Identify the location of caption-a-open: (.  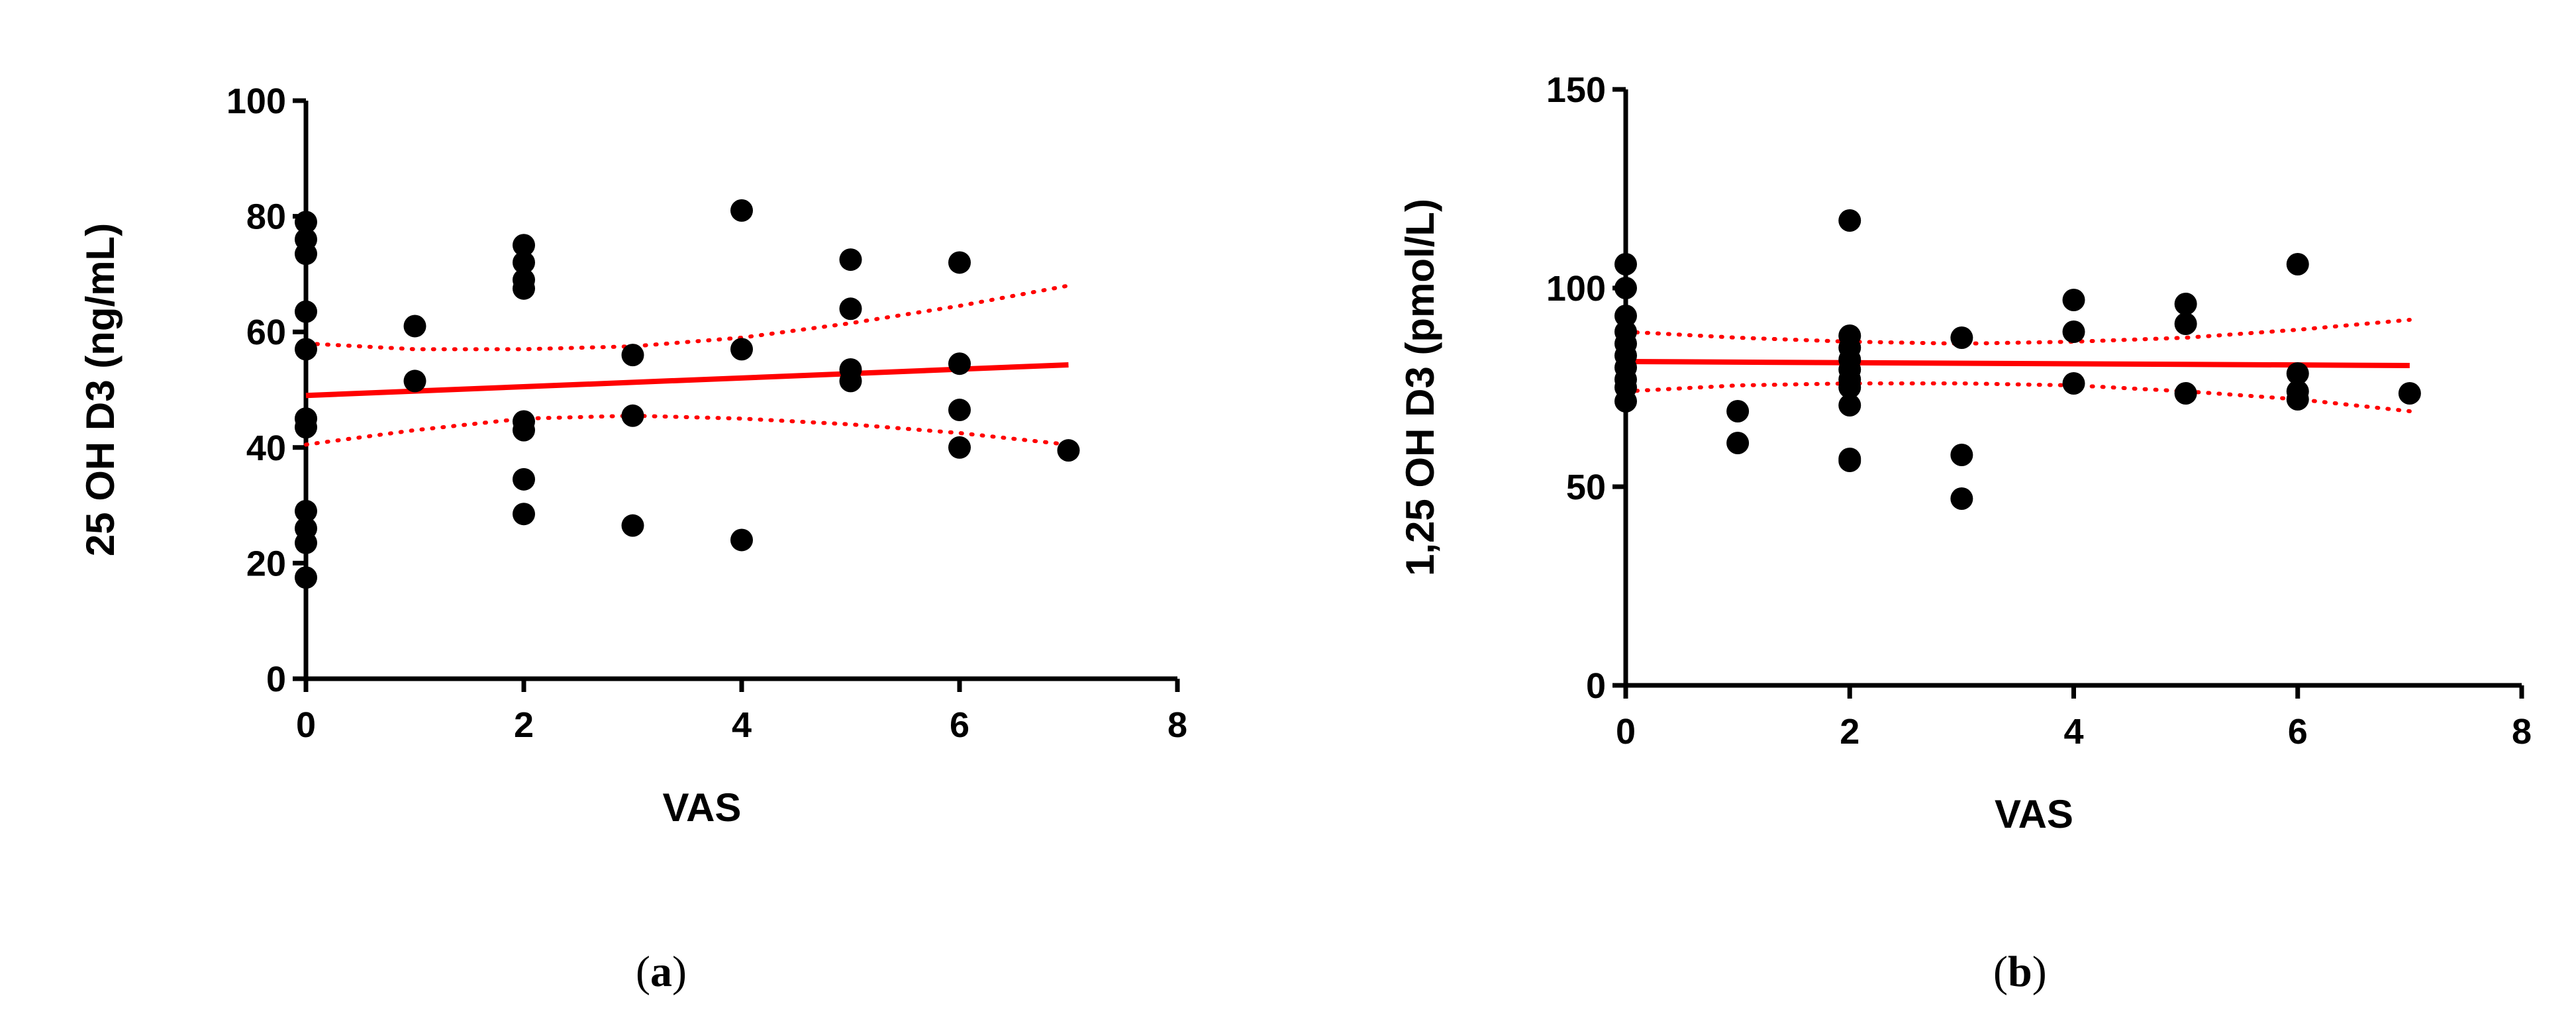
(643, 972).